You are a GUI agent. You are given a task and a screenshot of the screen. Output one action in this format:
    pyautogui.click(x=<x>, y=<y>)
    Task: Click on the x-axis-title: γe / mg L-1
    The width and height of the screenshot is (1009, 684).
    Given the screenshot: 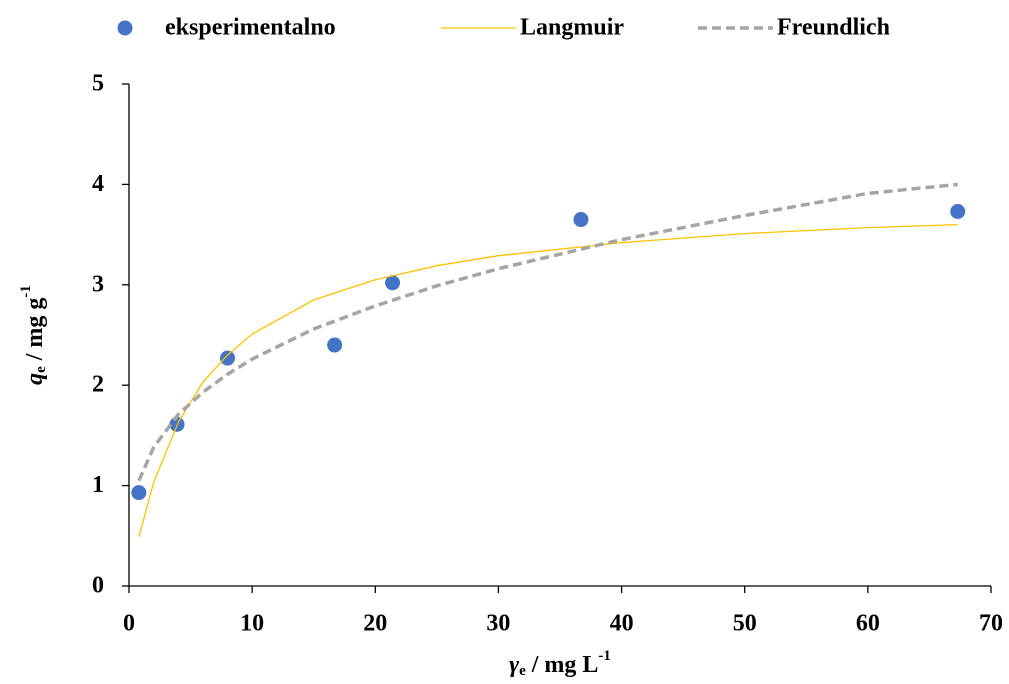 What is the action you would take?
    pyautogui.click(x=560, y=663)
    